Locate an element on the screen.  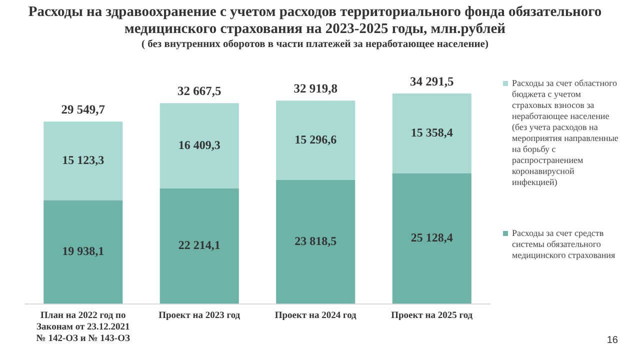
annotation: 34 291,5 is located at coordinates (432, 81).